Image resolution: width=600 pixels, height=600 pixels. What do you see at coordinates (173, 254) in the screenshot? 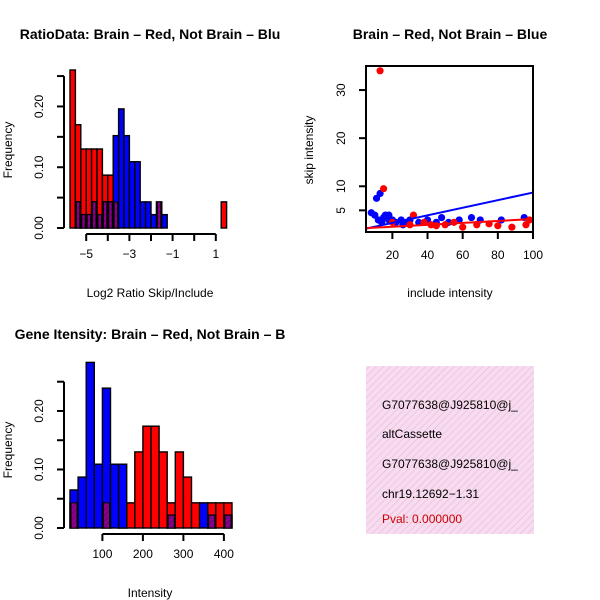
I see `ratio-histogram-x-tick-label: −1` at bounding box center [173, 254].